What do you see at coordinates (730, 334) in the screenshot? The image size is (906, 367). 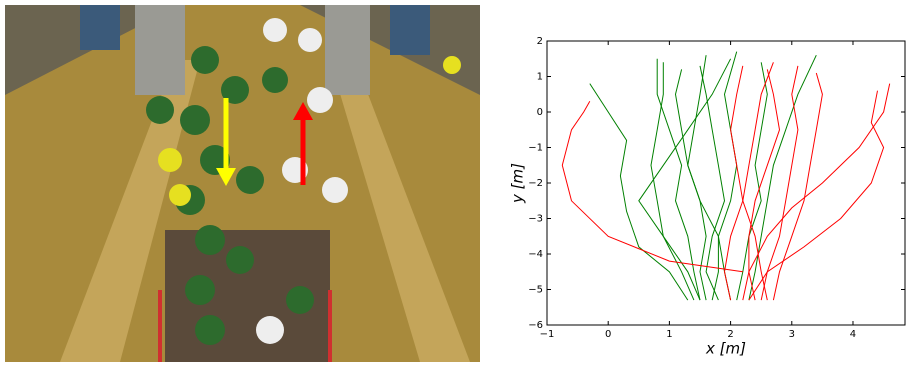 I see `x-tick-label: 2` at bounding box center [730, 334].